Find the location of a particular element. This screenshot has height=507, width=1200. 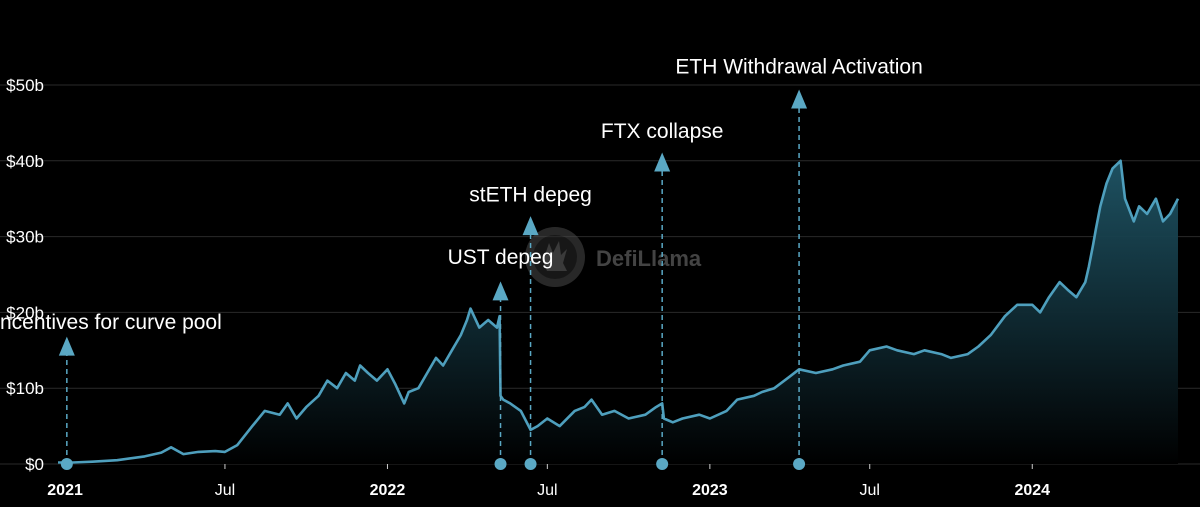

watermark-text: DefiLlama is located at coordinates (649, 258).